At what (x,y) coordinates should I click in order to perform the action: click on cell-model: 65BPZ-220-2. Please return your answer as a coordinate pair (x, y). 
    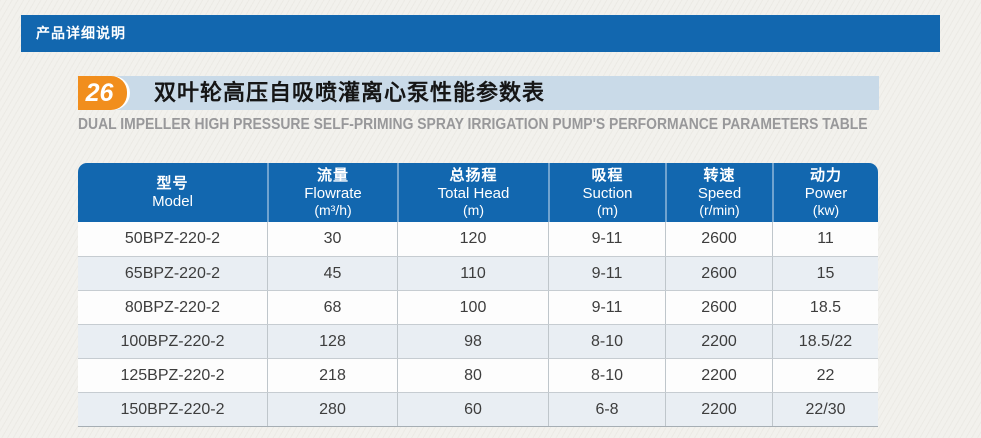
    Looking at the image, I should click on (172, 273).